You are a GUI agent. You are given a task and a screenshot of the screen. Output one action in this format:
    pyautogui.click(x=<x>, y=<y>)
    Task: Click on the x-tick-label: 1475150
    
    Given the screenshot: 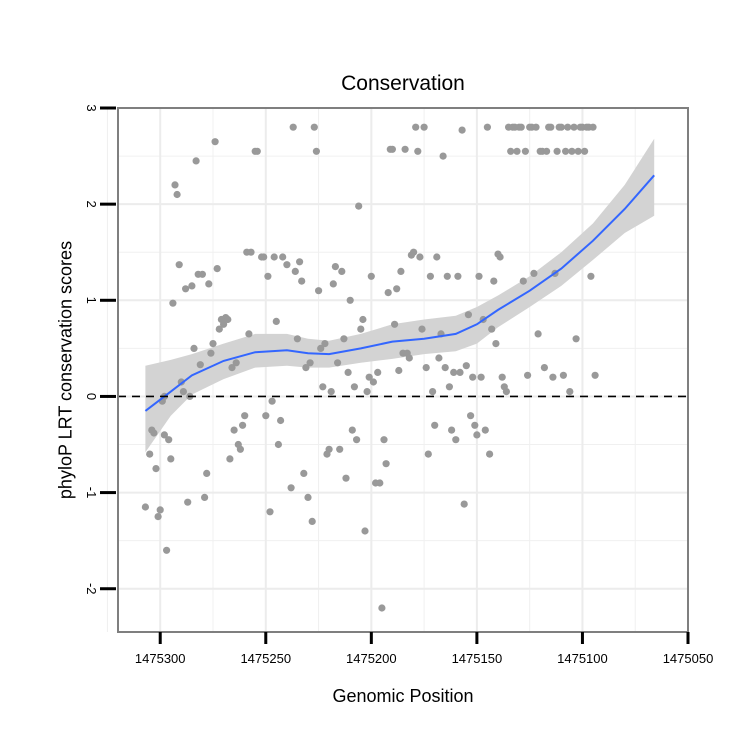 What is the action you would take?
    pyautogui.click(x=477, y=658)
    